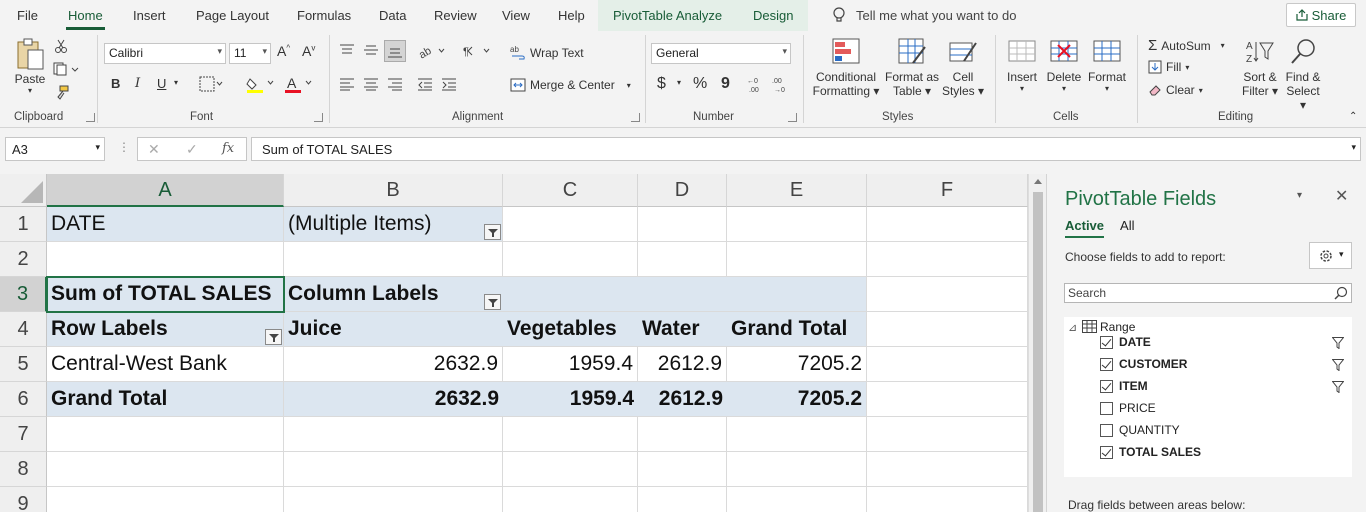 Image resolution: width=1366 pixels, height=512 pixels. I want to click on cell-b3: Column Labels, so click(393, 294).